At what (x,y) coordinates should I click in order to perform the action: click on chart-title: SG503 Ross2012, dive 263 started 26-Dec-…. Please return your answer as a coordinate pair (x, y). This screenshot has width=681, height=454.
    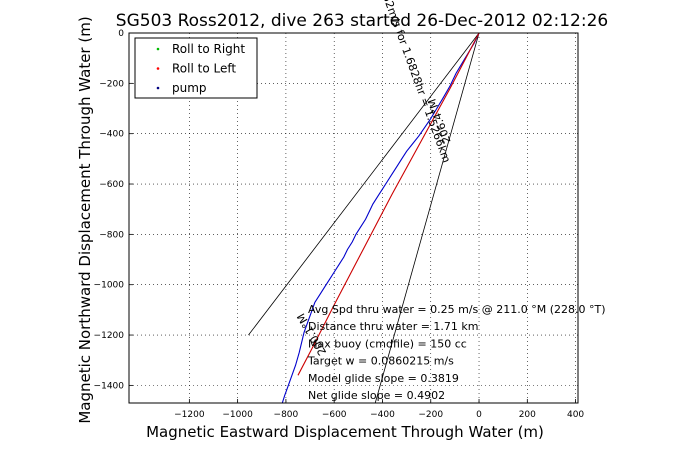
    Looking at the image, I should click on (362, 21).